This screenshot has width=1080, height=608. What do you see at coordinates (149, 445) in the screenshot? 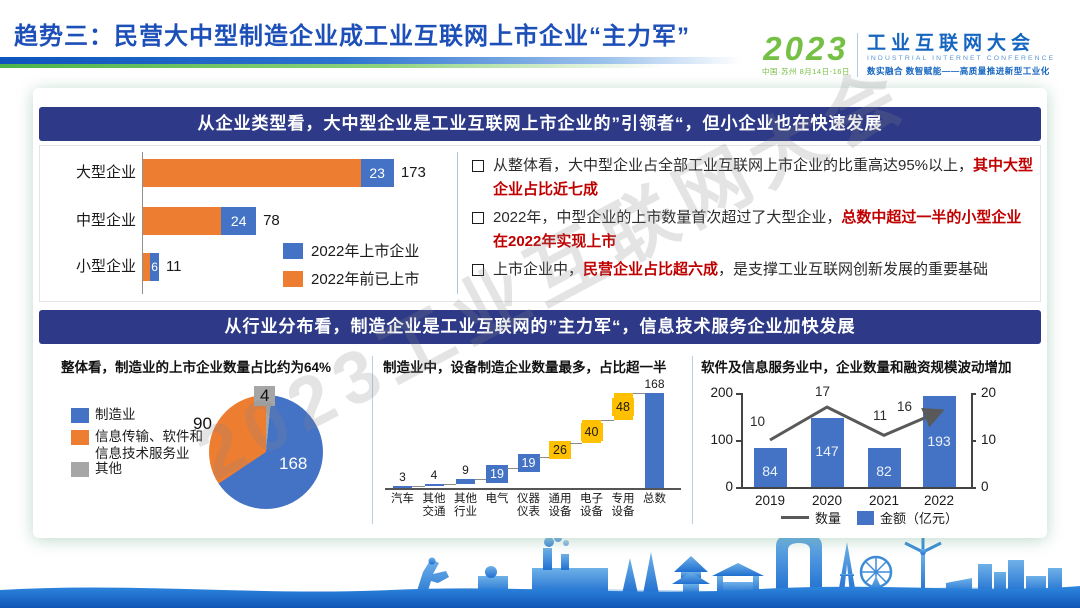
I see `pie-legend-label: 信息传输、软件和 信息技术服务业` at bounding box center [149, 445].